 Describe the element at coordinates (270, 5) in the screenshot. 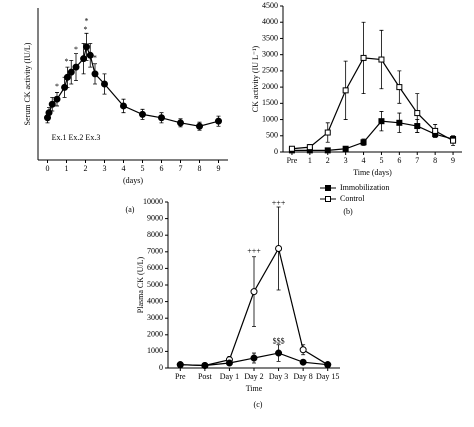

I see `y-tick-label: 4500` at that location.